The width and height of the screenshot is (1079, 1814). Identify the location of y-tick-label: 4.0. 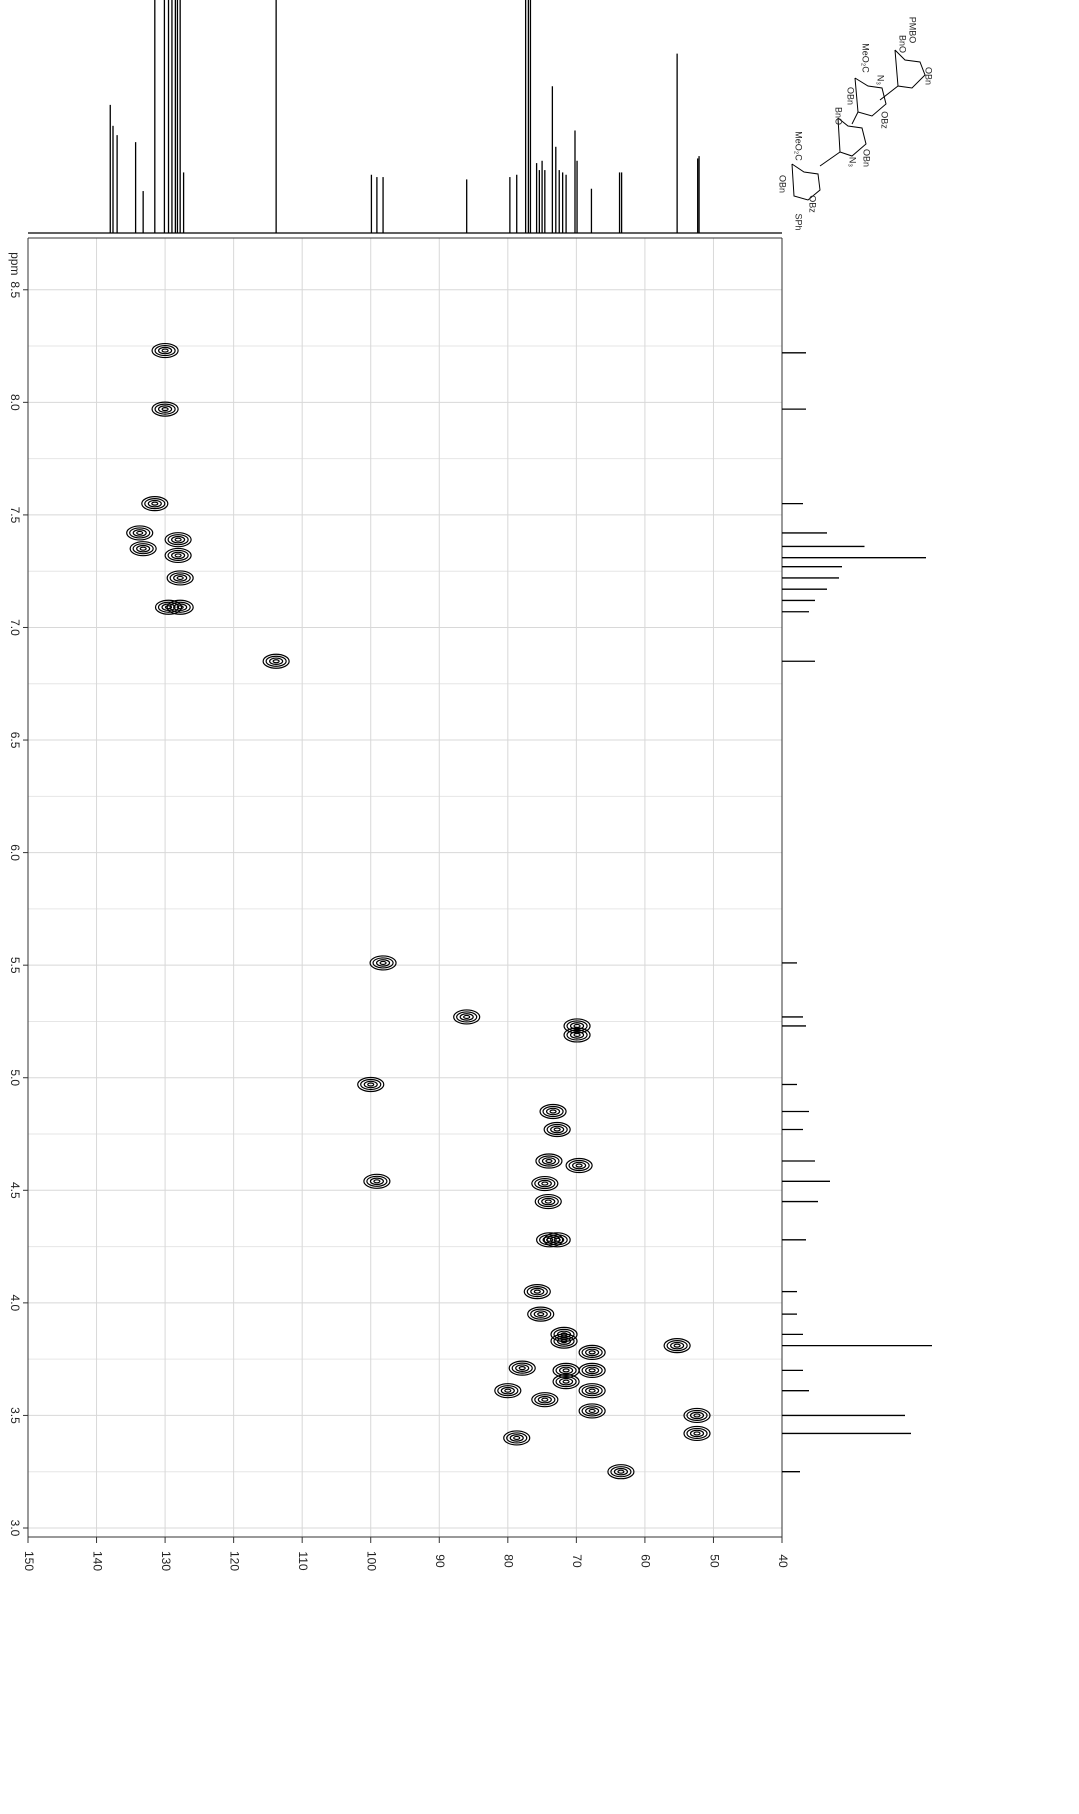
(15, 1303).